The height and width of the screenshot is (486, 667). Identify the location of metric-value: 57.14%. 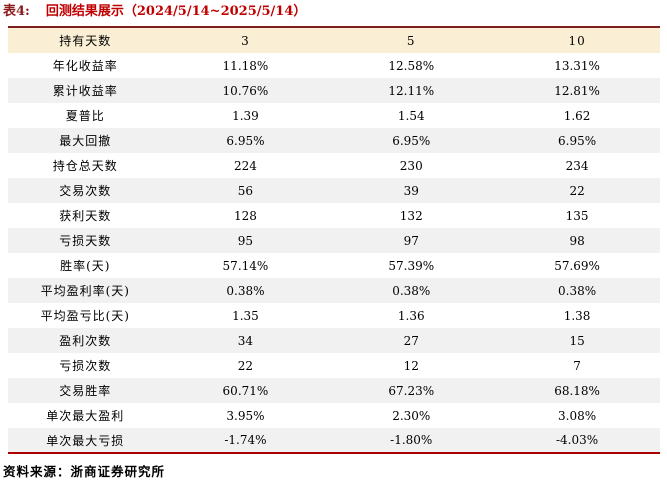
(245, 265).